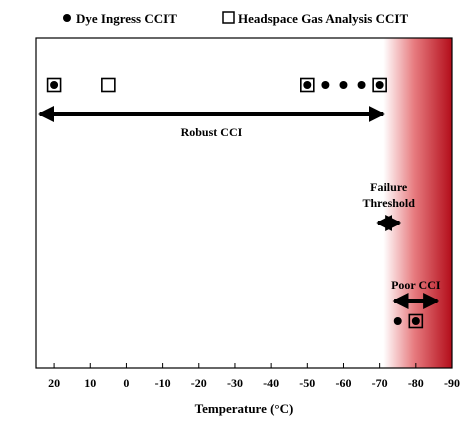 This screenshot has height=428, width=474. Describe the element at coordinates (271, 383) in the screenshot. I see `x-tick-label: -40` at that location.